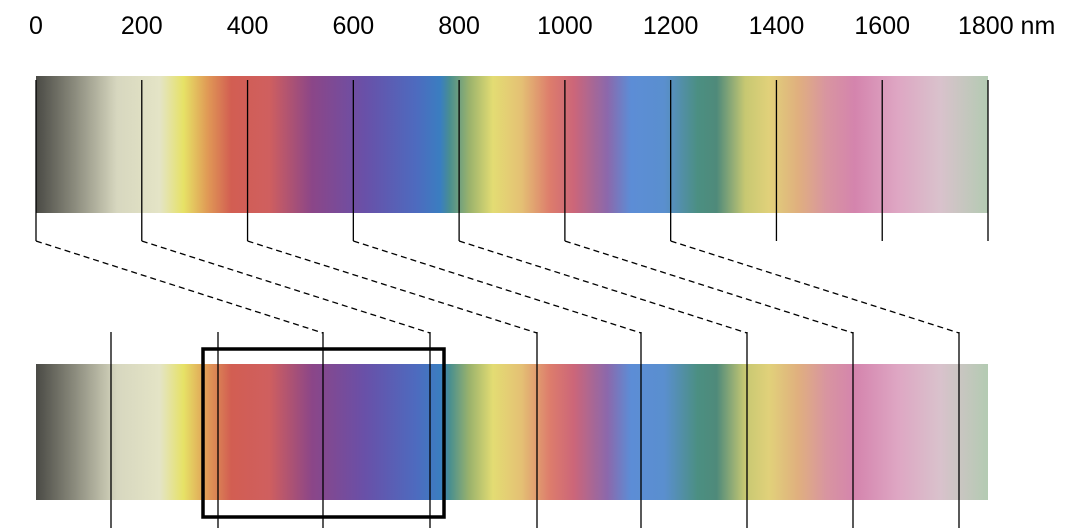 Image resolution: width=1092 pixels, height=530 pixels. I want to click on highlight-box, so click(323, 433).